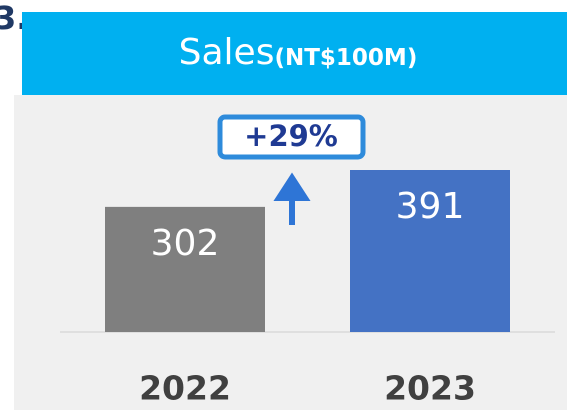 The image size is (567, 410). I want to click on arrow, so click(292, 198).